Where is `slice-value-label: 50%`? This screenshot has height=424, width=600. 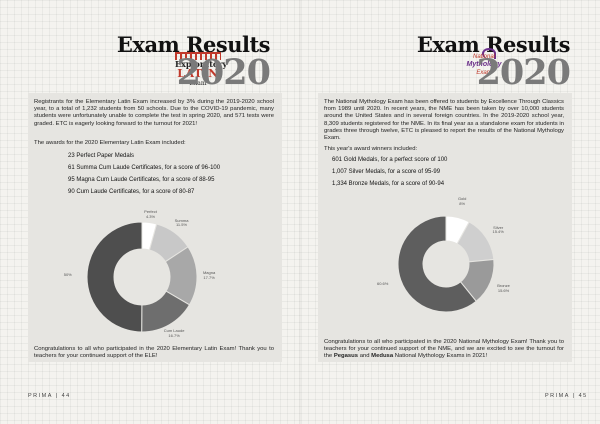
slice-value-label: 50% is located at coordinates (67, 274).